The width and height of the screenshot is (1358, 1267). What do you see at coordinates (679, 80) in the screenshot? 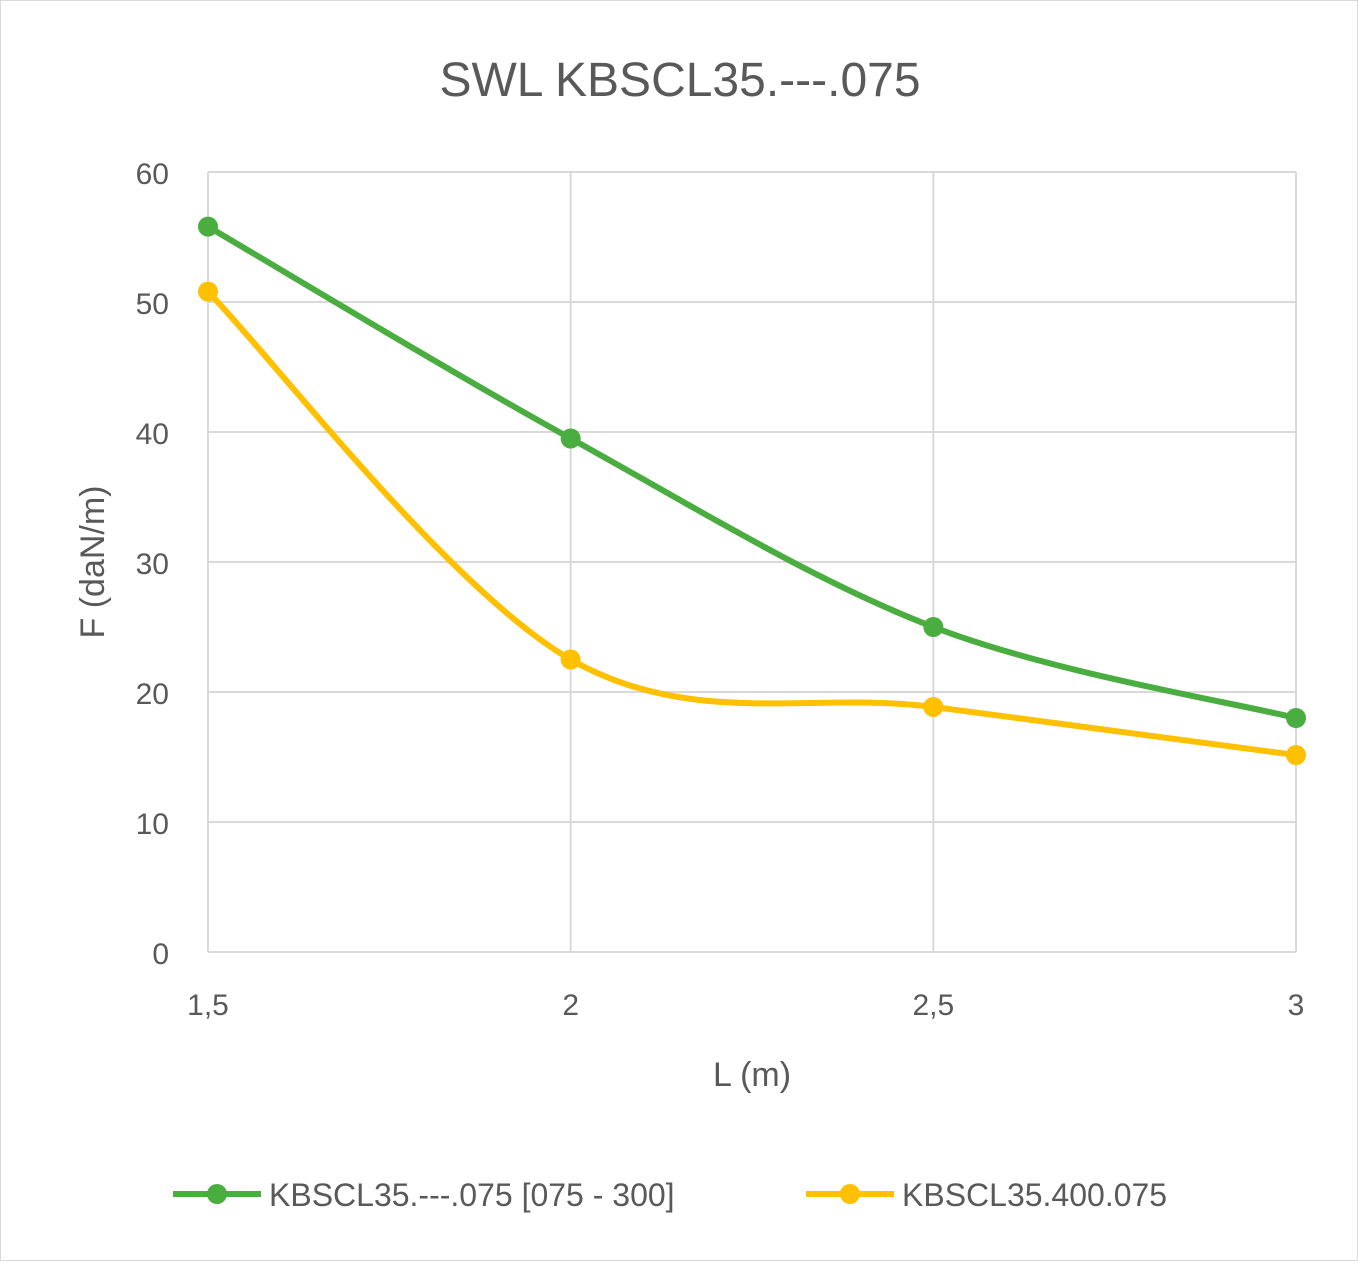
I see `chart-title: SWL KBSCL35.---.075` at bounding box center [679, 80].